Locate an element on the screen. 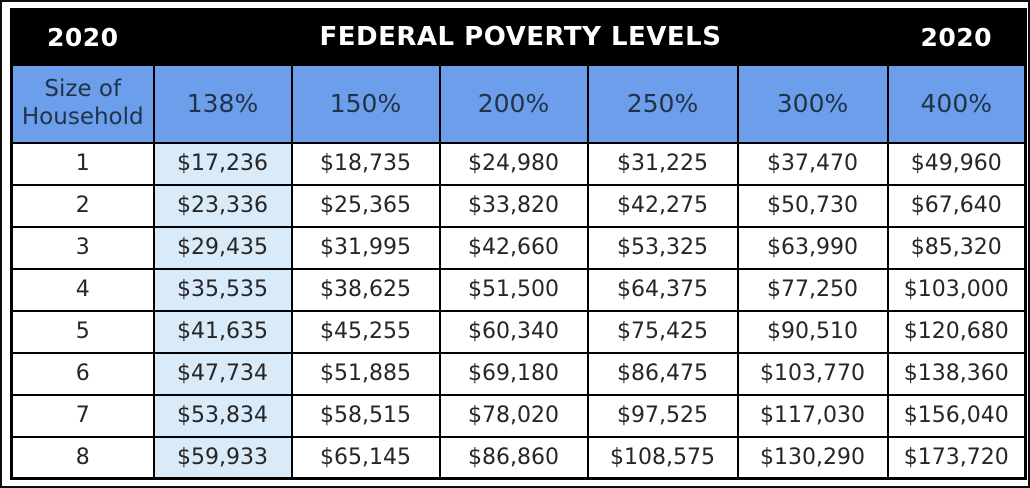 This screenshot has width=1030, height=488. amount-cell: $78,020 is located at coordinates (513, 415).